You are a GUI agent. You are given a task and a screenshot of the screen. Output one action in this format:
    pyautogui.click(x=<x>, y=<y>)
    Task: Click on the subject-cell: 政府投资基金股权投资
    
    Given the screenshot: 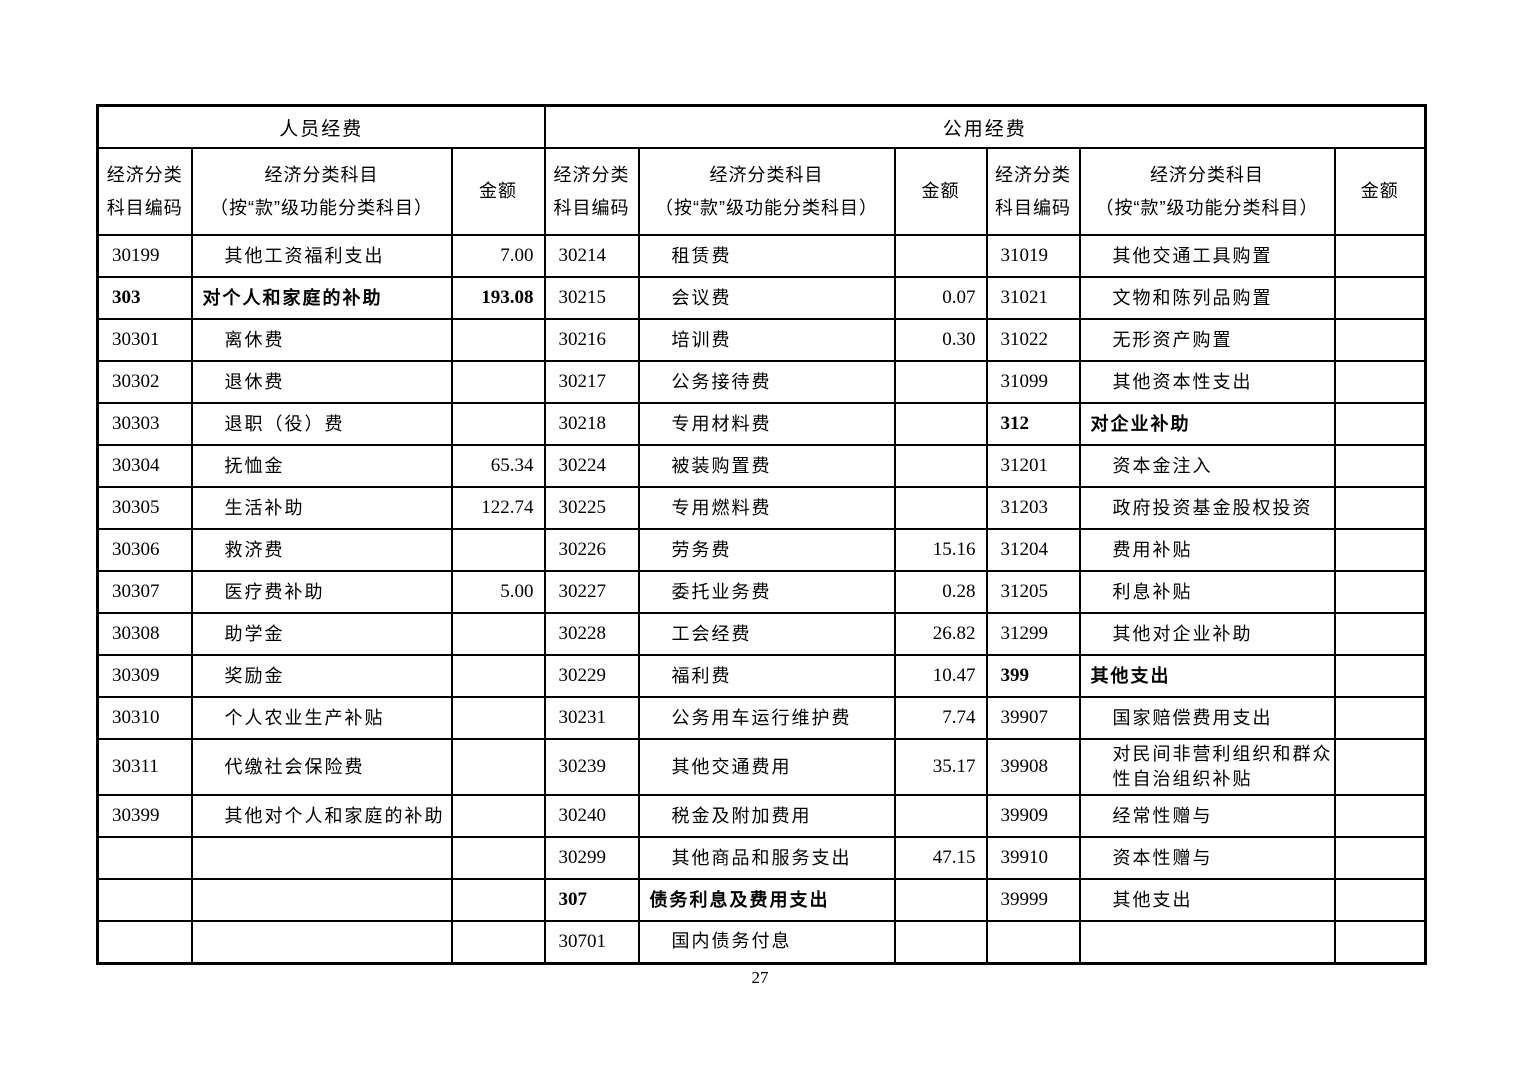 What is the action you would take?
    pyautogui.click(x=1207, y=508)
    